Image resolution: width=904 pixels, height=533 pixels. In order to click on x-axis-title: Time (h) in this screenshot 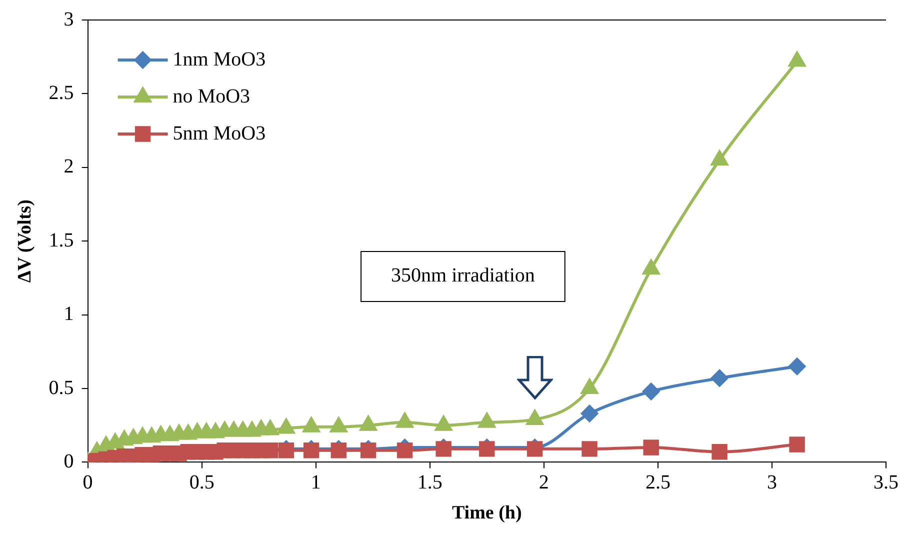, I will do `click(487, 513)`.